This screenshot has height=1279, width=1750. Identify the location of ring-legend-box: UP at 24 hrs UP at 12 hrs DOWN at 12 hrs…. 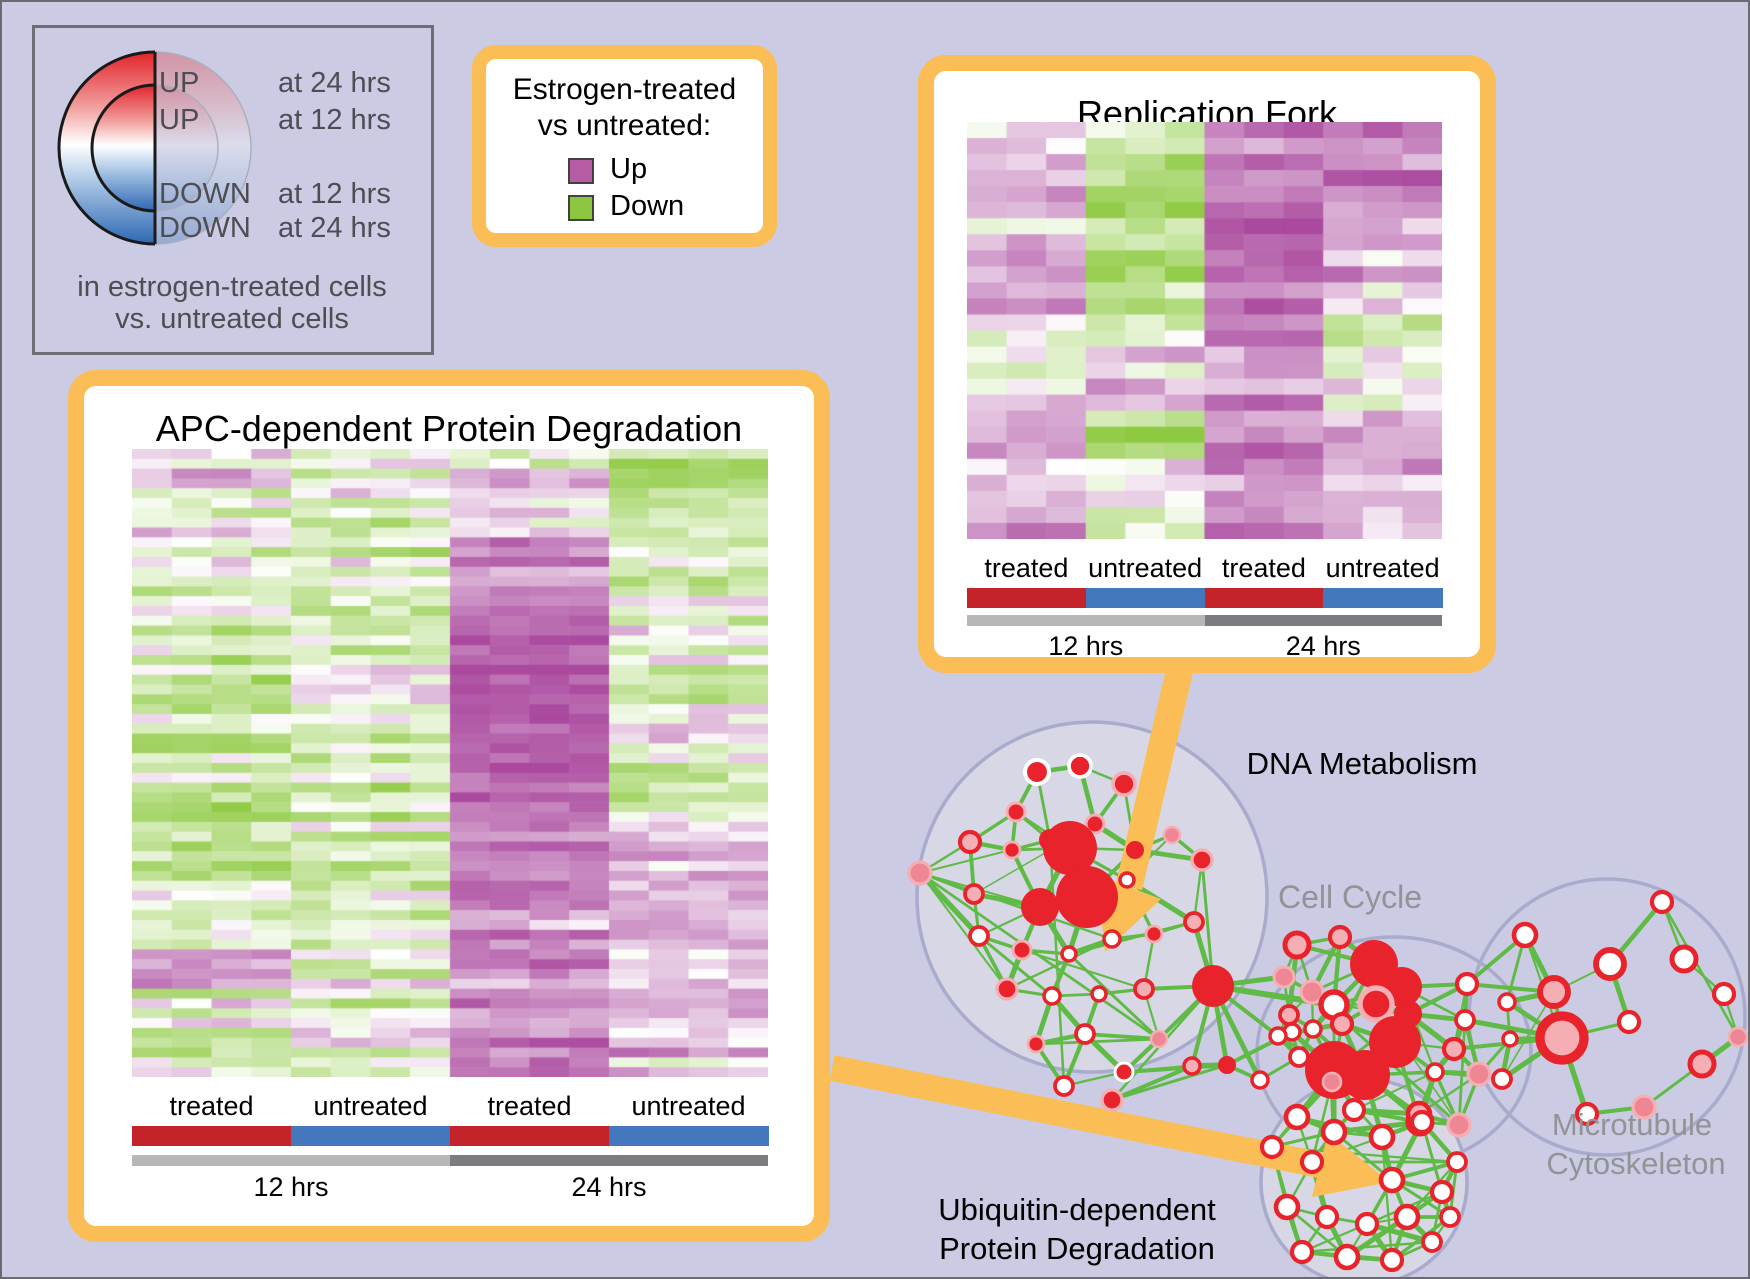
(233, 190).